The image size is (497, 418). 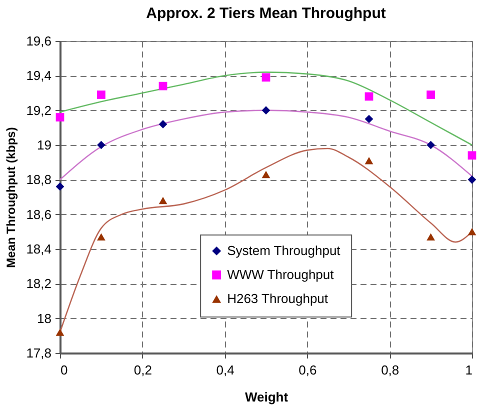 What do you see at coordinates (39, 110) in the screenshot?
I see `y-tick-label: 19,2` at bounding box center [39, 110].